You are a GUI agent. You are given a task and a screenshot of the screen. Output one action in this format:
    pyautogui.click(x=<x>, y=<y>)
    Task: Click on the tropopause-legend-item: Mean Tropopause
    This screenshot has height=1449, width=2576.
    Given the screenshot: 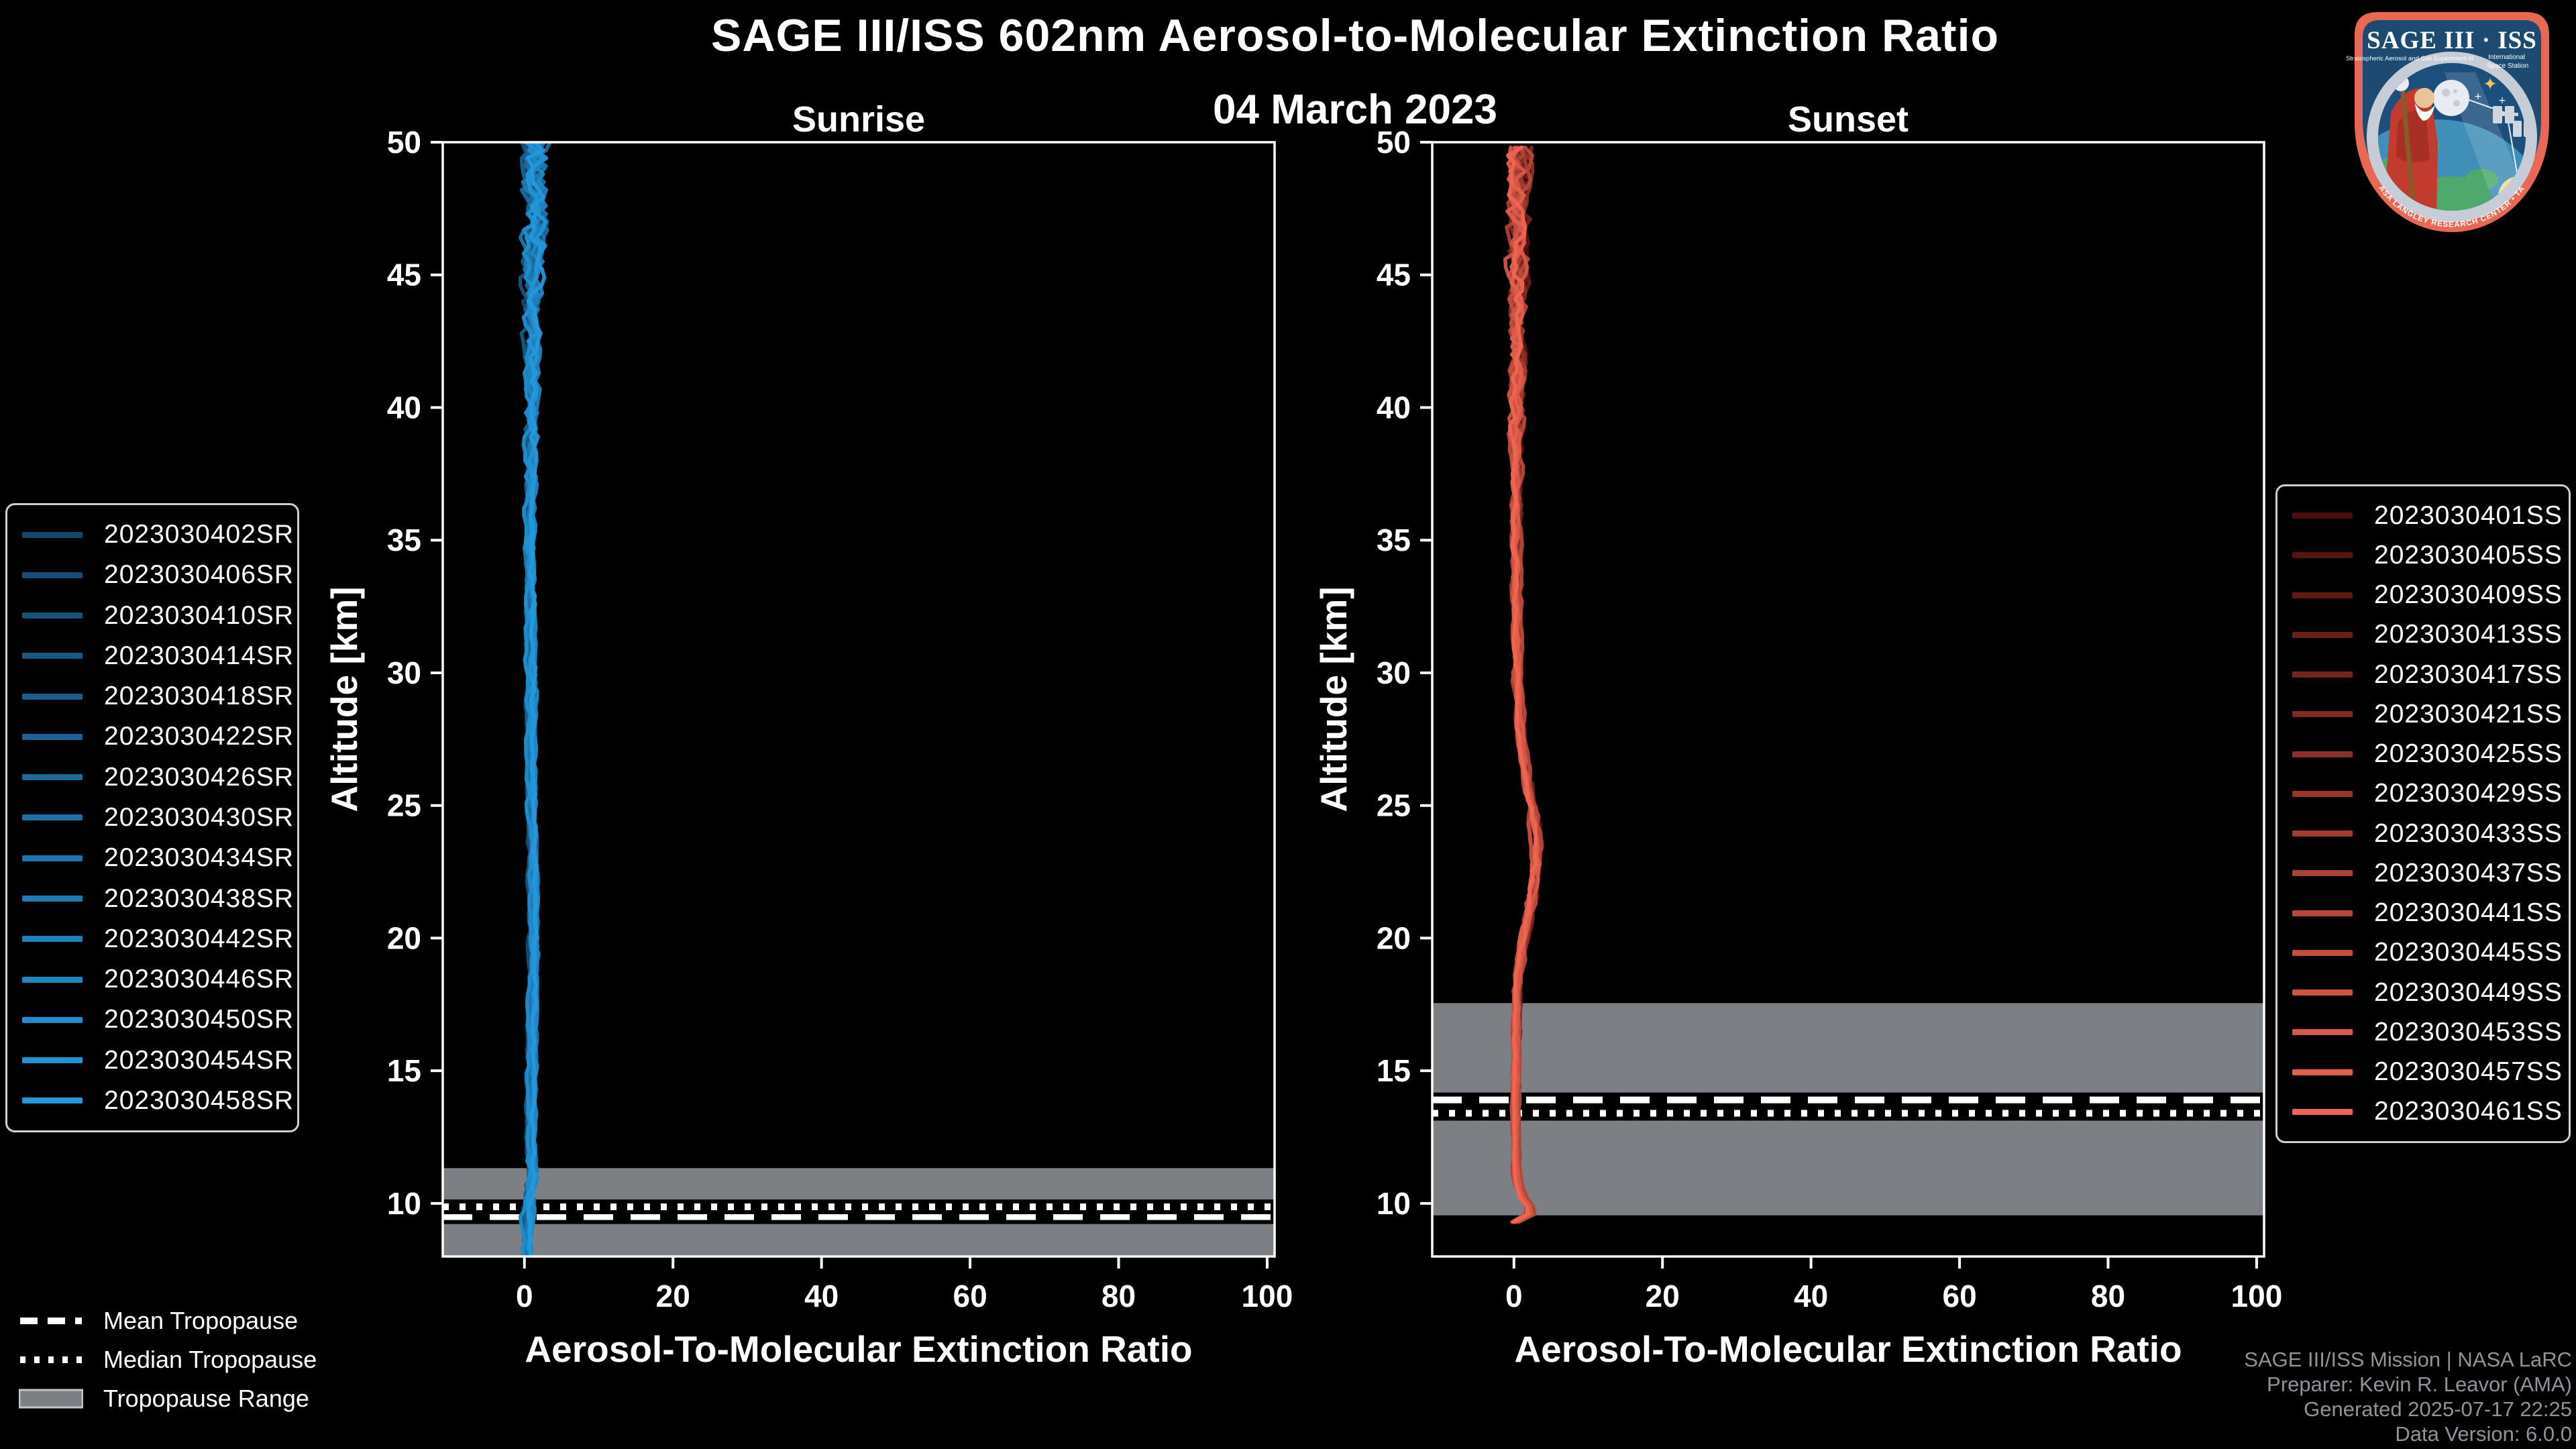 What is the action you would take?
    pyautogui.click(x=168, y=1321)
    